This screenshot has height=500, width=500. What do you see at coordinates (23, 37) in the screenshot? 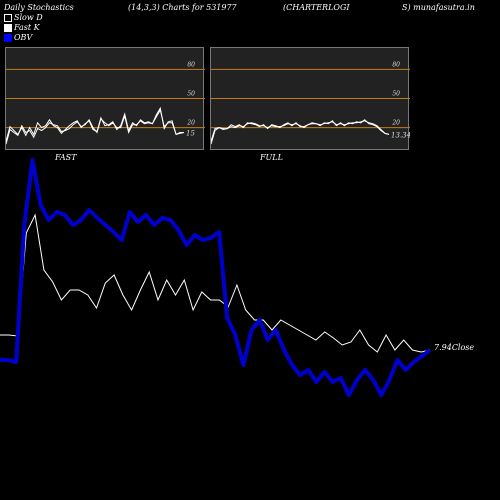
I see `legend-label-obv: OBV` at bounding box center [23, 37].